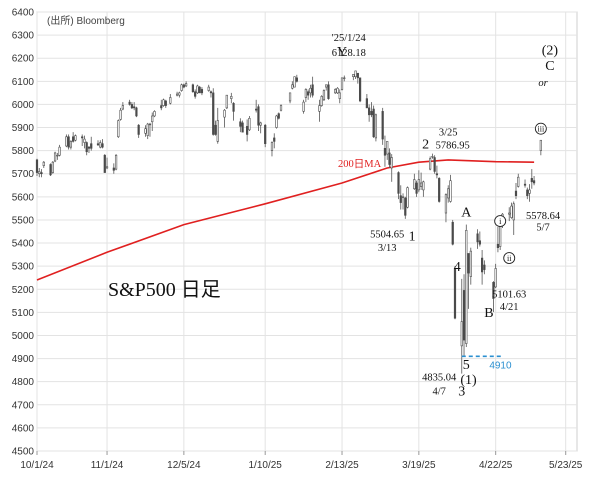  Describe the element at coordinates (342, 465) in the screenshot. I see `x-tick-label: 2/13/25` at that location.